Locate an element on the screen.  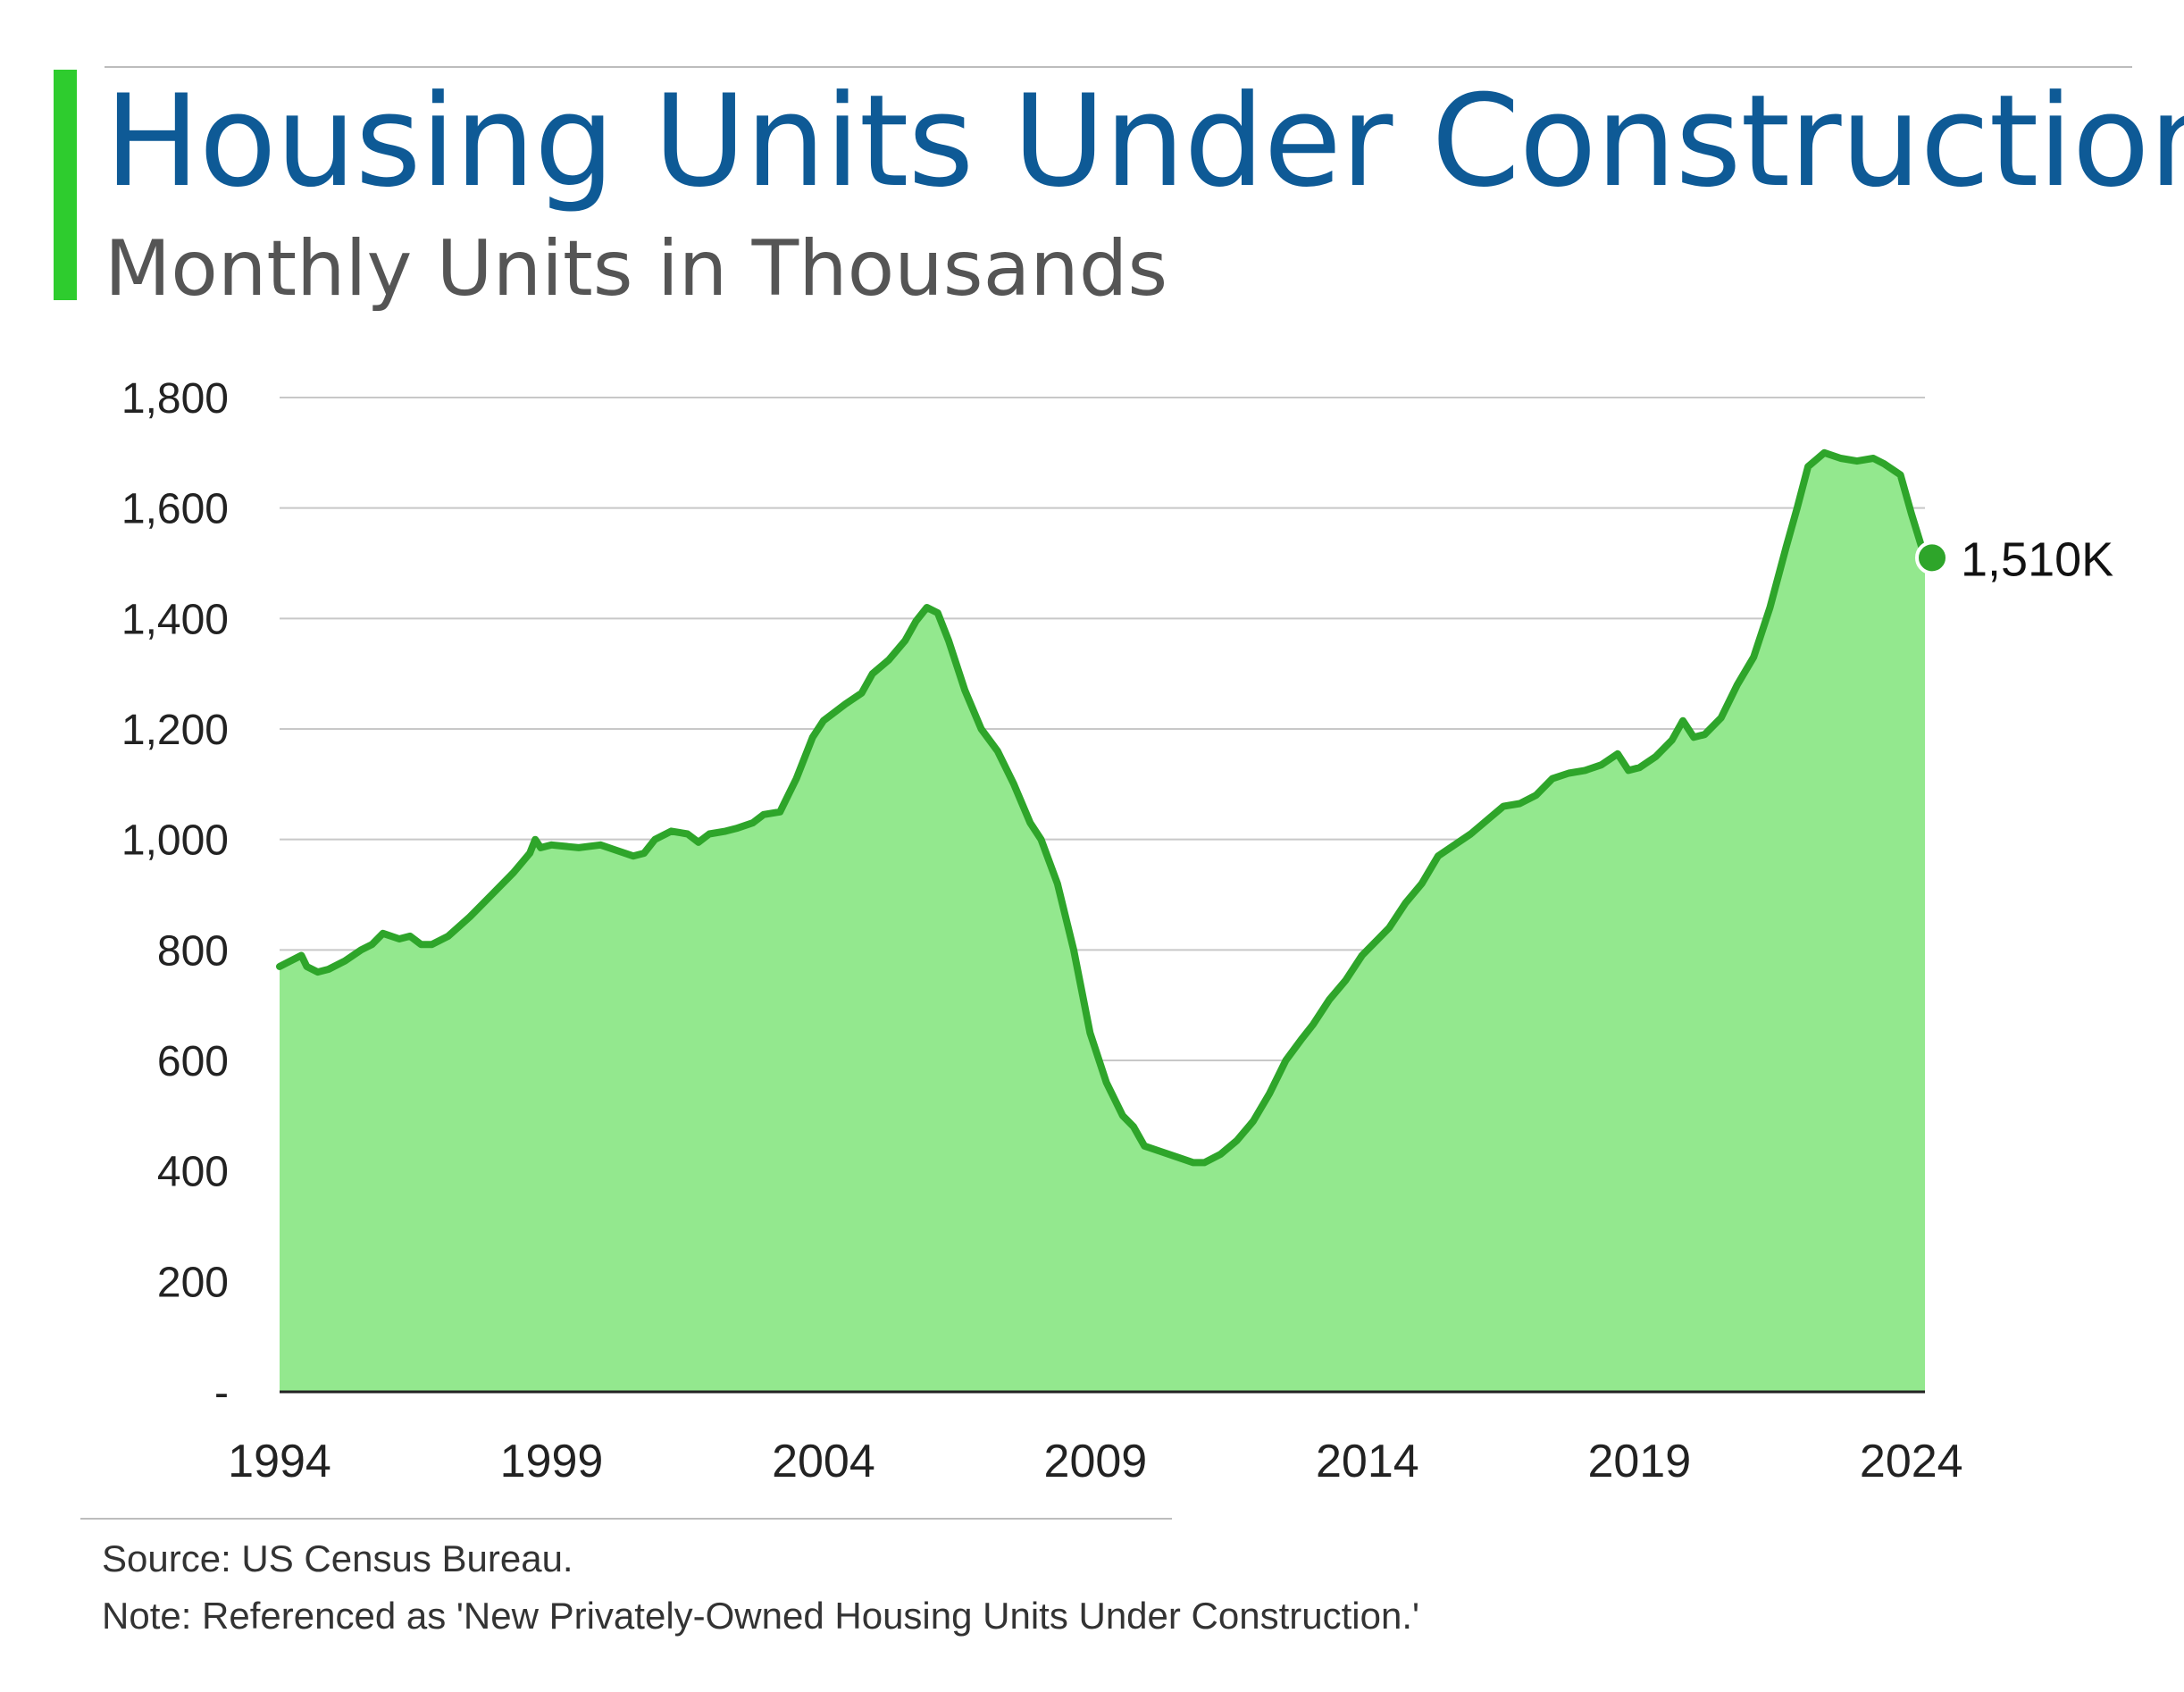
annotations: 1,510K is located at coordinates (2014, 559).